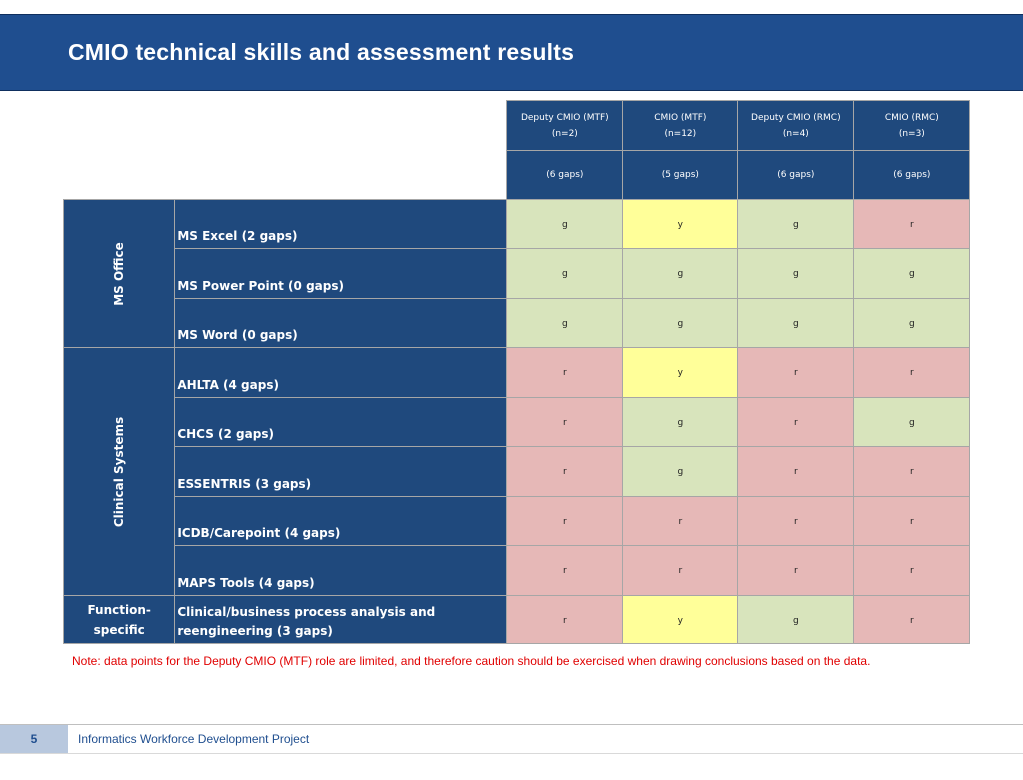  I want to click on column-gaps-cmio-mtf: (5 gaps), so click(680, 175).